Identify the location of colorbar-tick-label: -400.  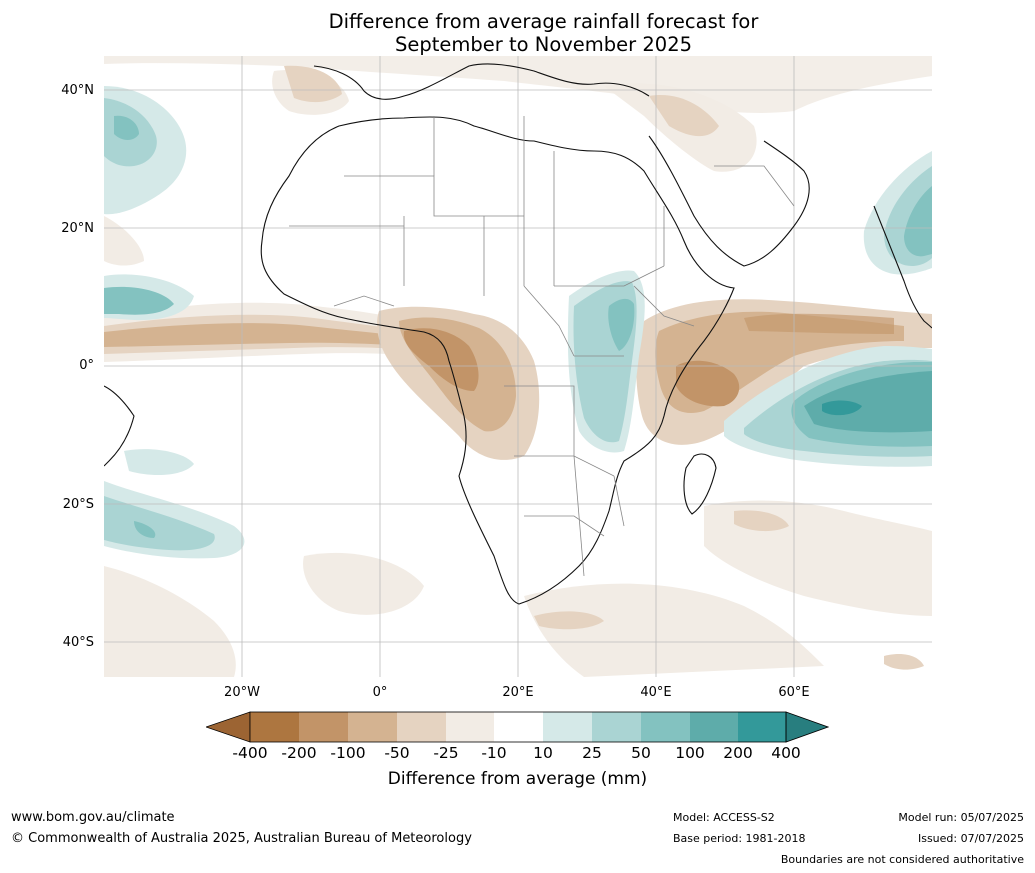
(250, 753).